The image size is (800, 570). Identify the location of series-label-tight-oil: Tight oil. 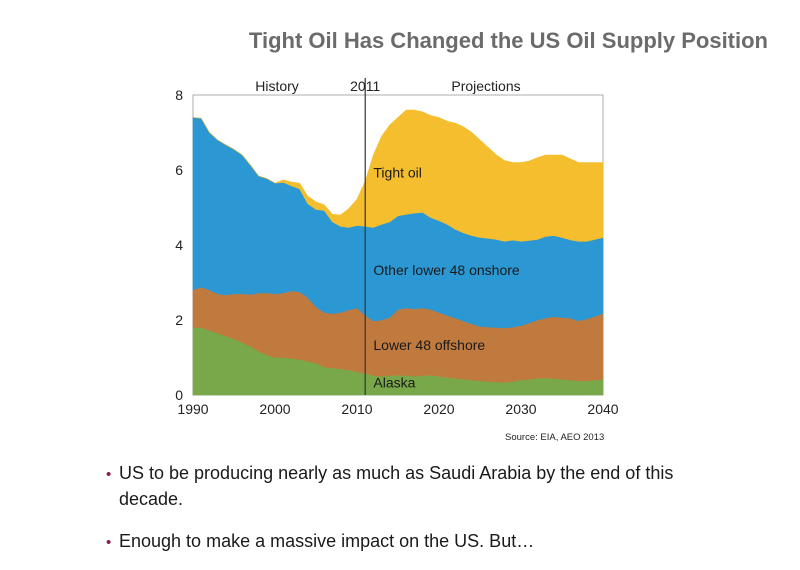
(397, 173).